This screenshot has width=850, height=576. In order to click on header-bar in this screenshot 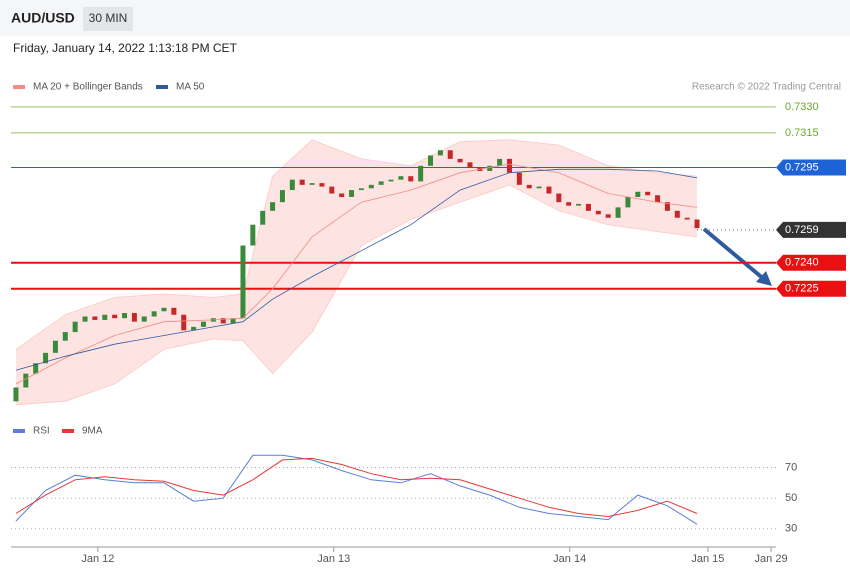, I will do `click(425, 18)`.